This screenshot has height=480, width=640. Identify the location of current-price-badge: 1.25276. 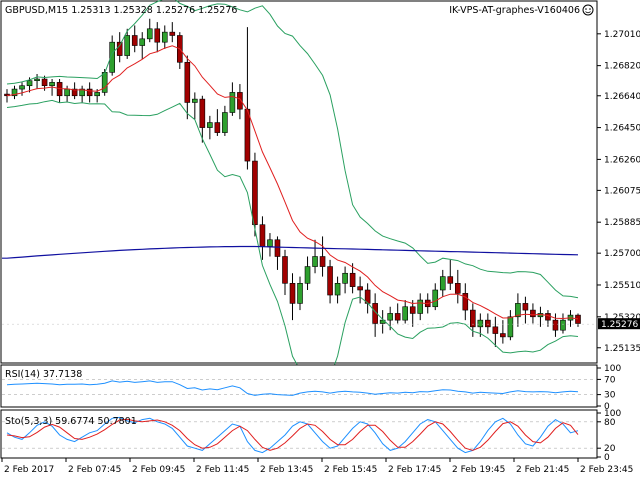
(619, 324).